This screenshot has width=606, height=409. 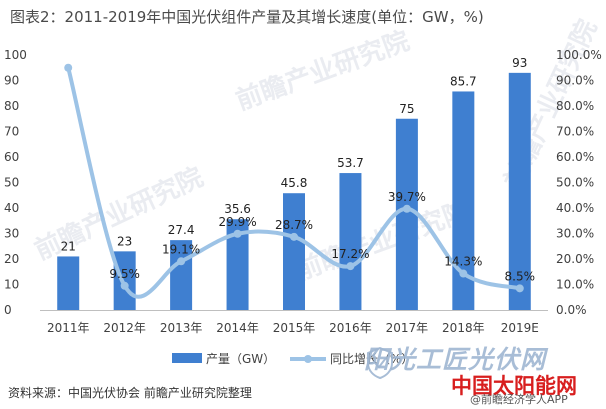 What do you see at coordinates (237, 209) in the screenshot?
I see `bar-value-label: 35.6` at bounding box center [237, 209].